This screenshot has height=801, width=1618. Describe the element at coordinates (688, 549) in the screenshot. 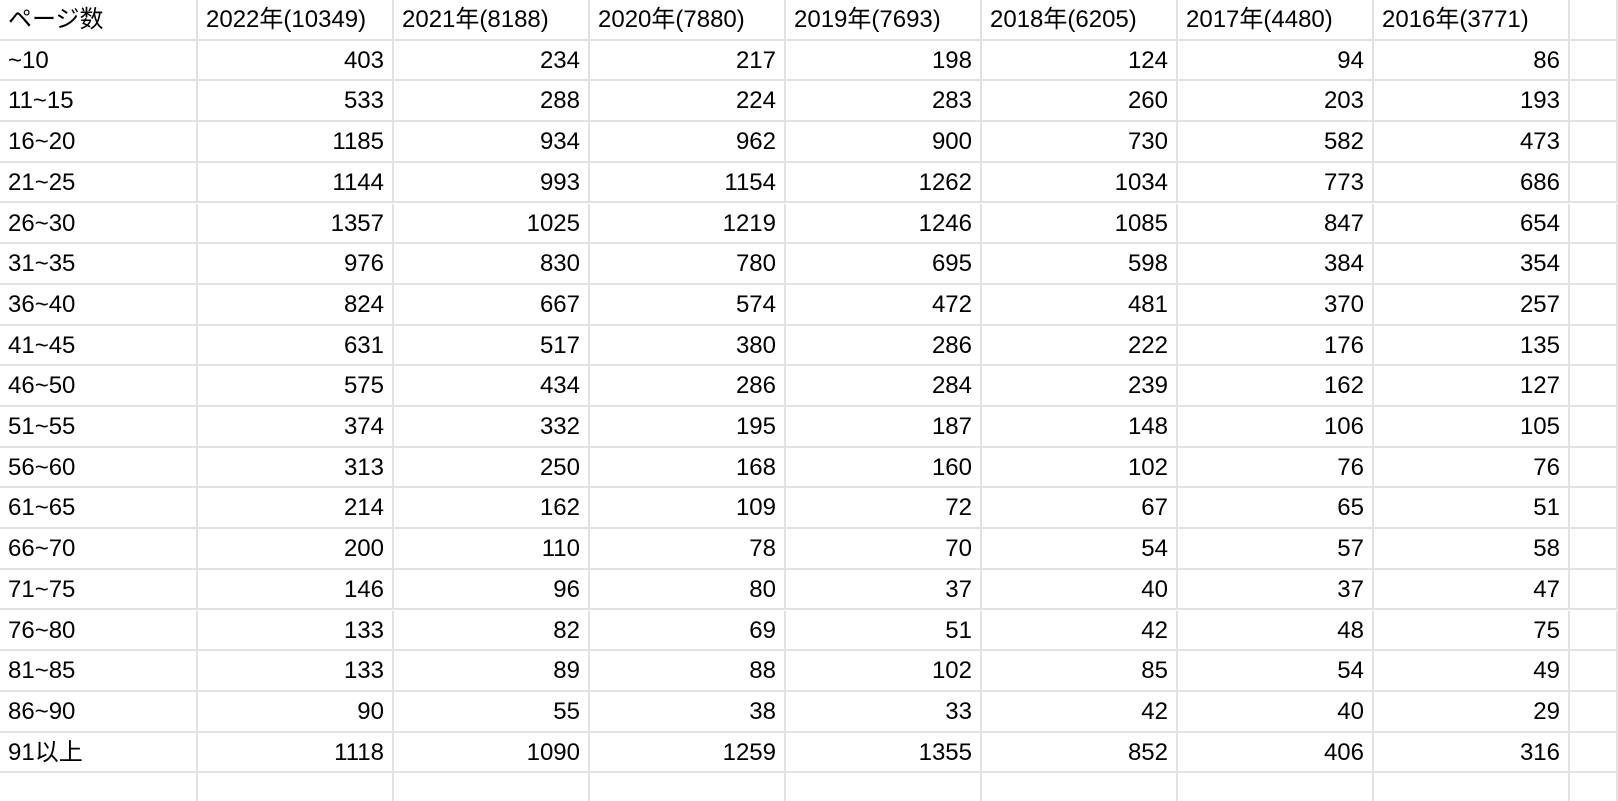

I see `value-cell: 78` at that location.